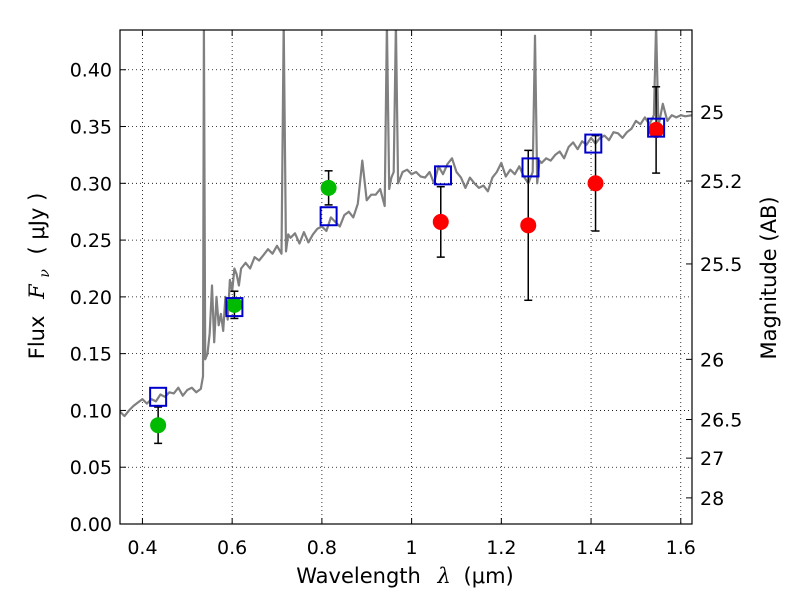 Image resolution: width=800 pixels, height=600 pixels. What do you see at coordinates (591, 548) in the screenshot?
I see `x-tick-label: 1.4` at bounding box center [591, 548].